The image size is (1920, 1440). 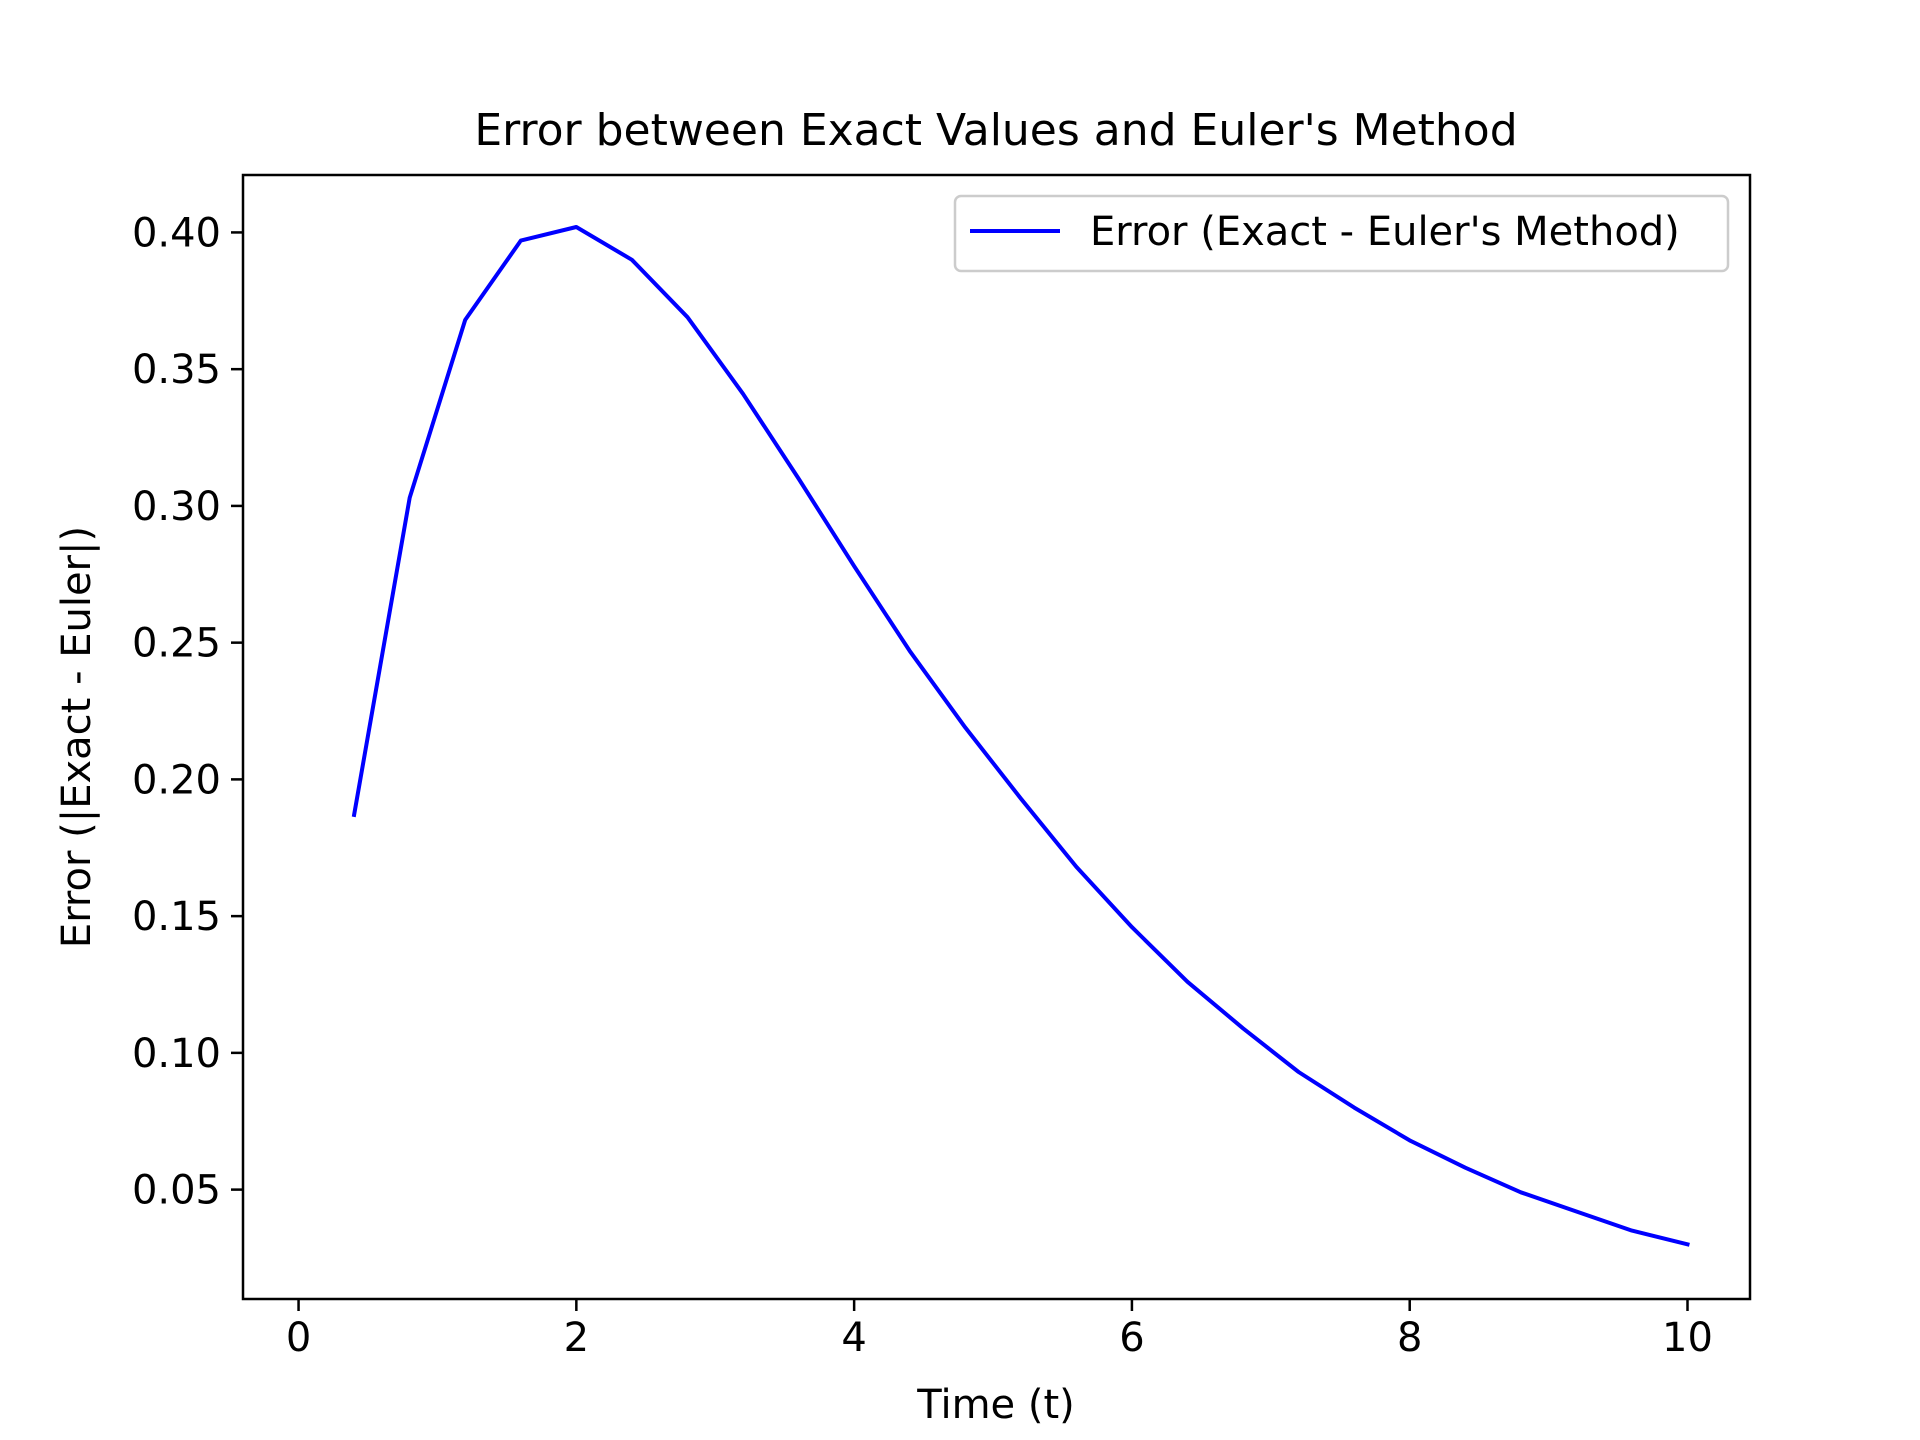 I want to click on y-axis-label: Error (|Exact - Euler|), so click(x=77, y=737).